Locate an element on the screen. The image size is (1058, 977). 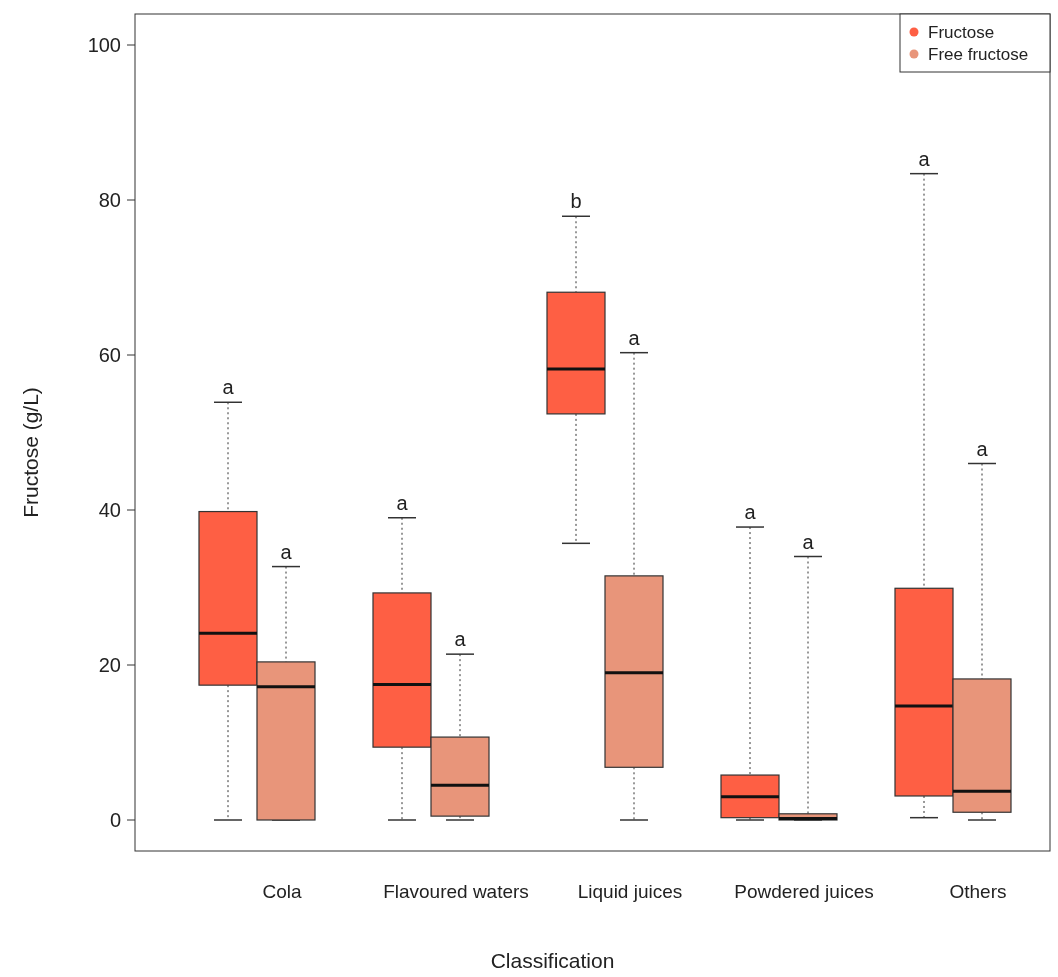
y-tick-label: 100 is located at coordinates (104, 45).